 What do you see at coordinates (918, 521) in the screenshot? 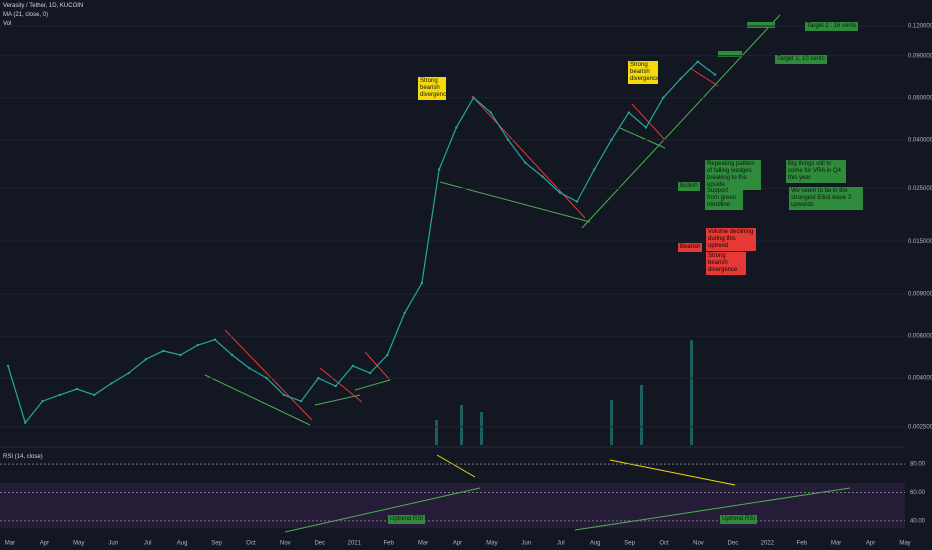
I see `rsi-tick-label: 40.00` at bounding box center [918, 521].